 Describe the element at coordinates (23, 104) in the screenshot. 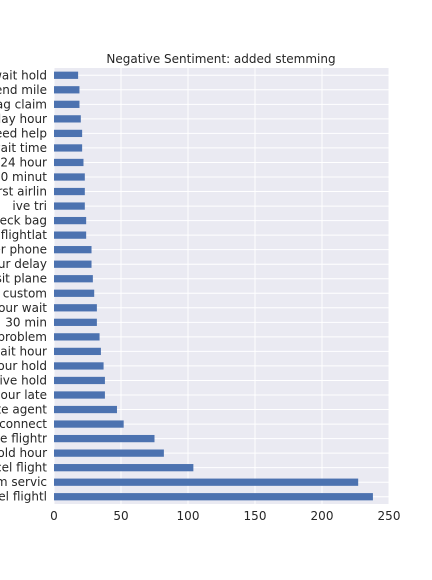

I see `y-tick-label: gag claim` at that location.